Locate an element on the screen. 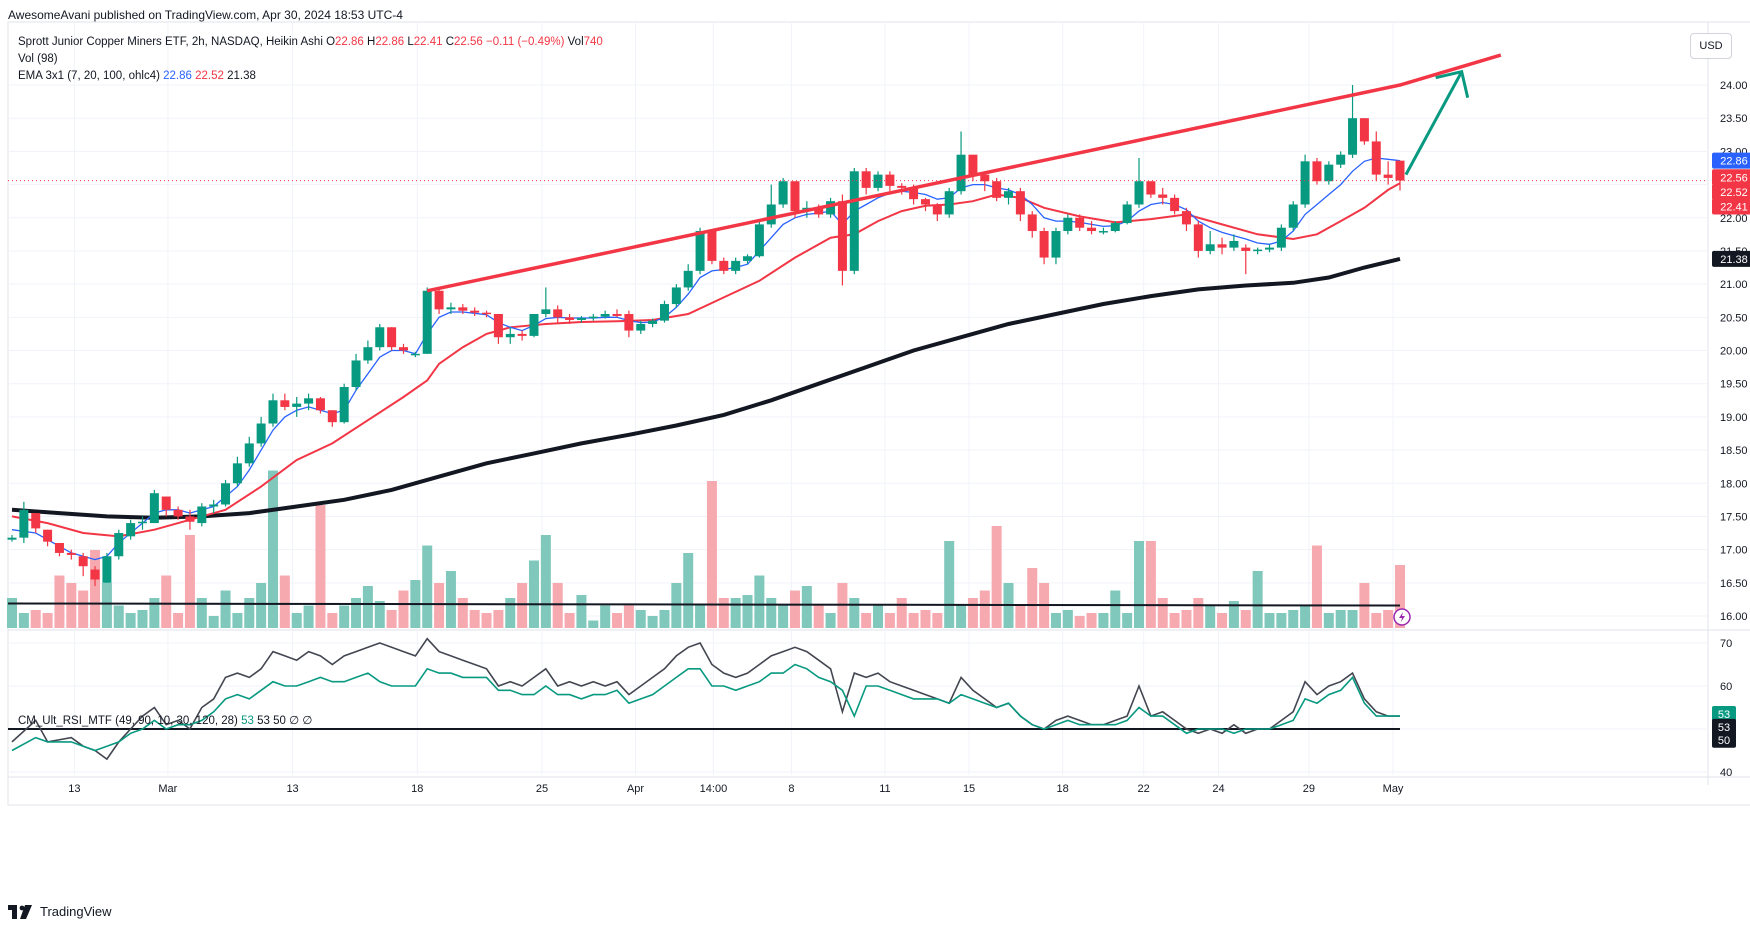 This screenshot has height=930, width=1750. price-tick-label: 17.00 is located at coordinates (1734, 551).